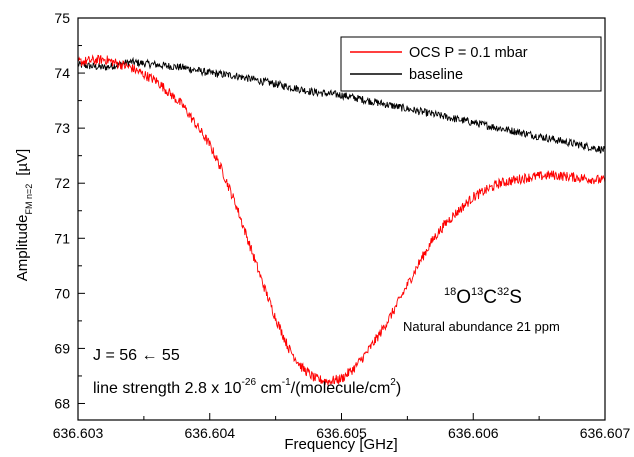  I want to click on strength-prefix: line strength 2.8 x 10, so click(167, 388).